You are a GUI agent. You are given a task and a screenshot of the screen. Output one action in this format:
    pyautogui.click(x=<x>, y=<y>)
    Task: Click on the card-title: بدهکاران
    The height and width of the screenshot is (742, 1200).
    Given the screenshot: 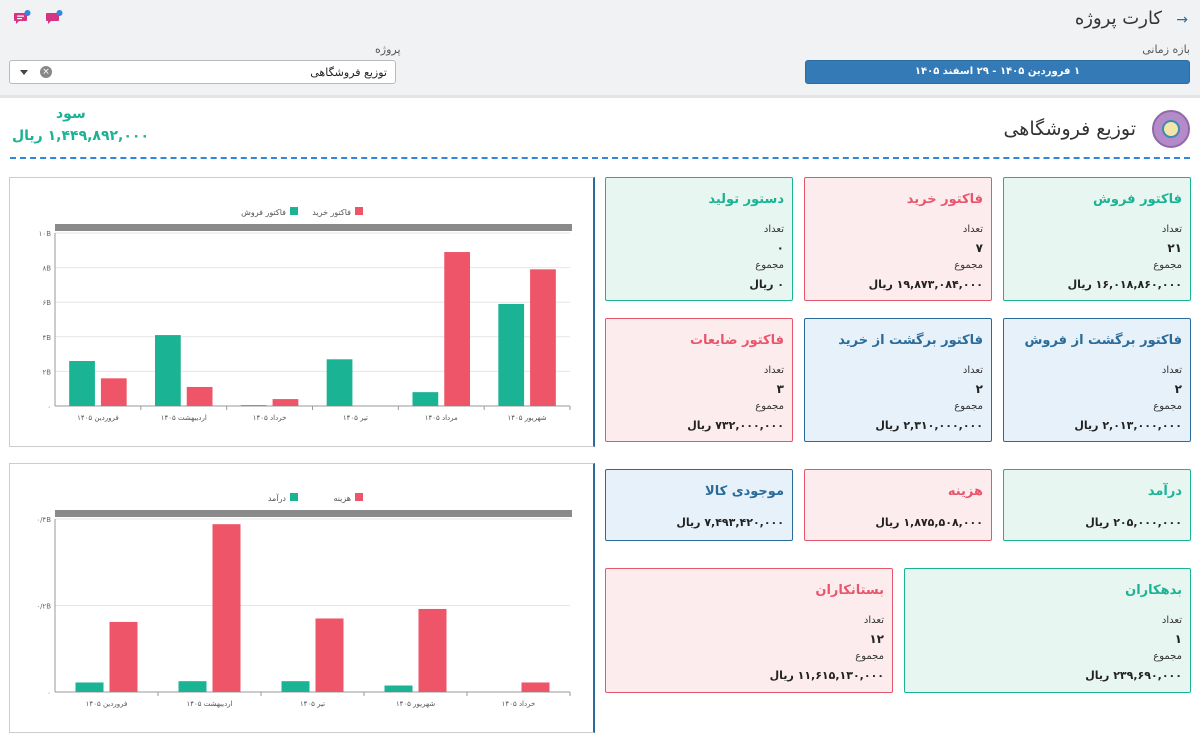 What is the action you would take?
    pyautogui.click(x=1153, y=590)
    